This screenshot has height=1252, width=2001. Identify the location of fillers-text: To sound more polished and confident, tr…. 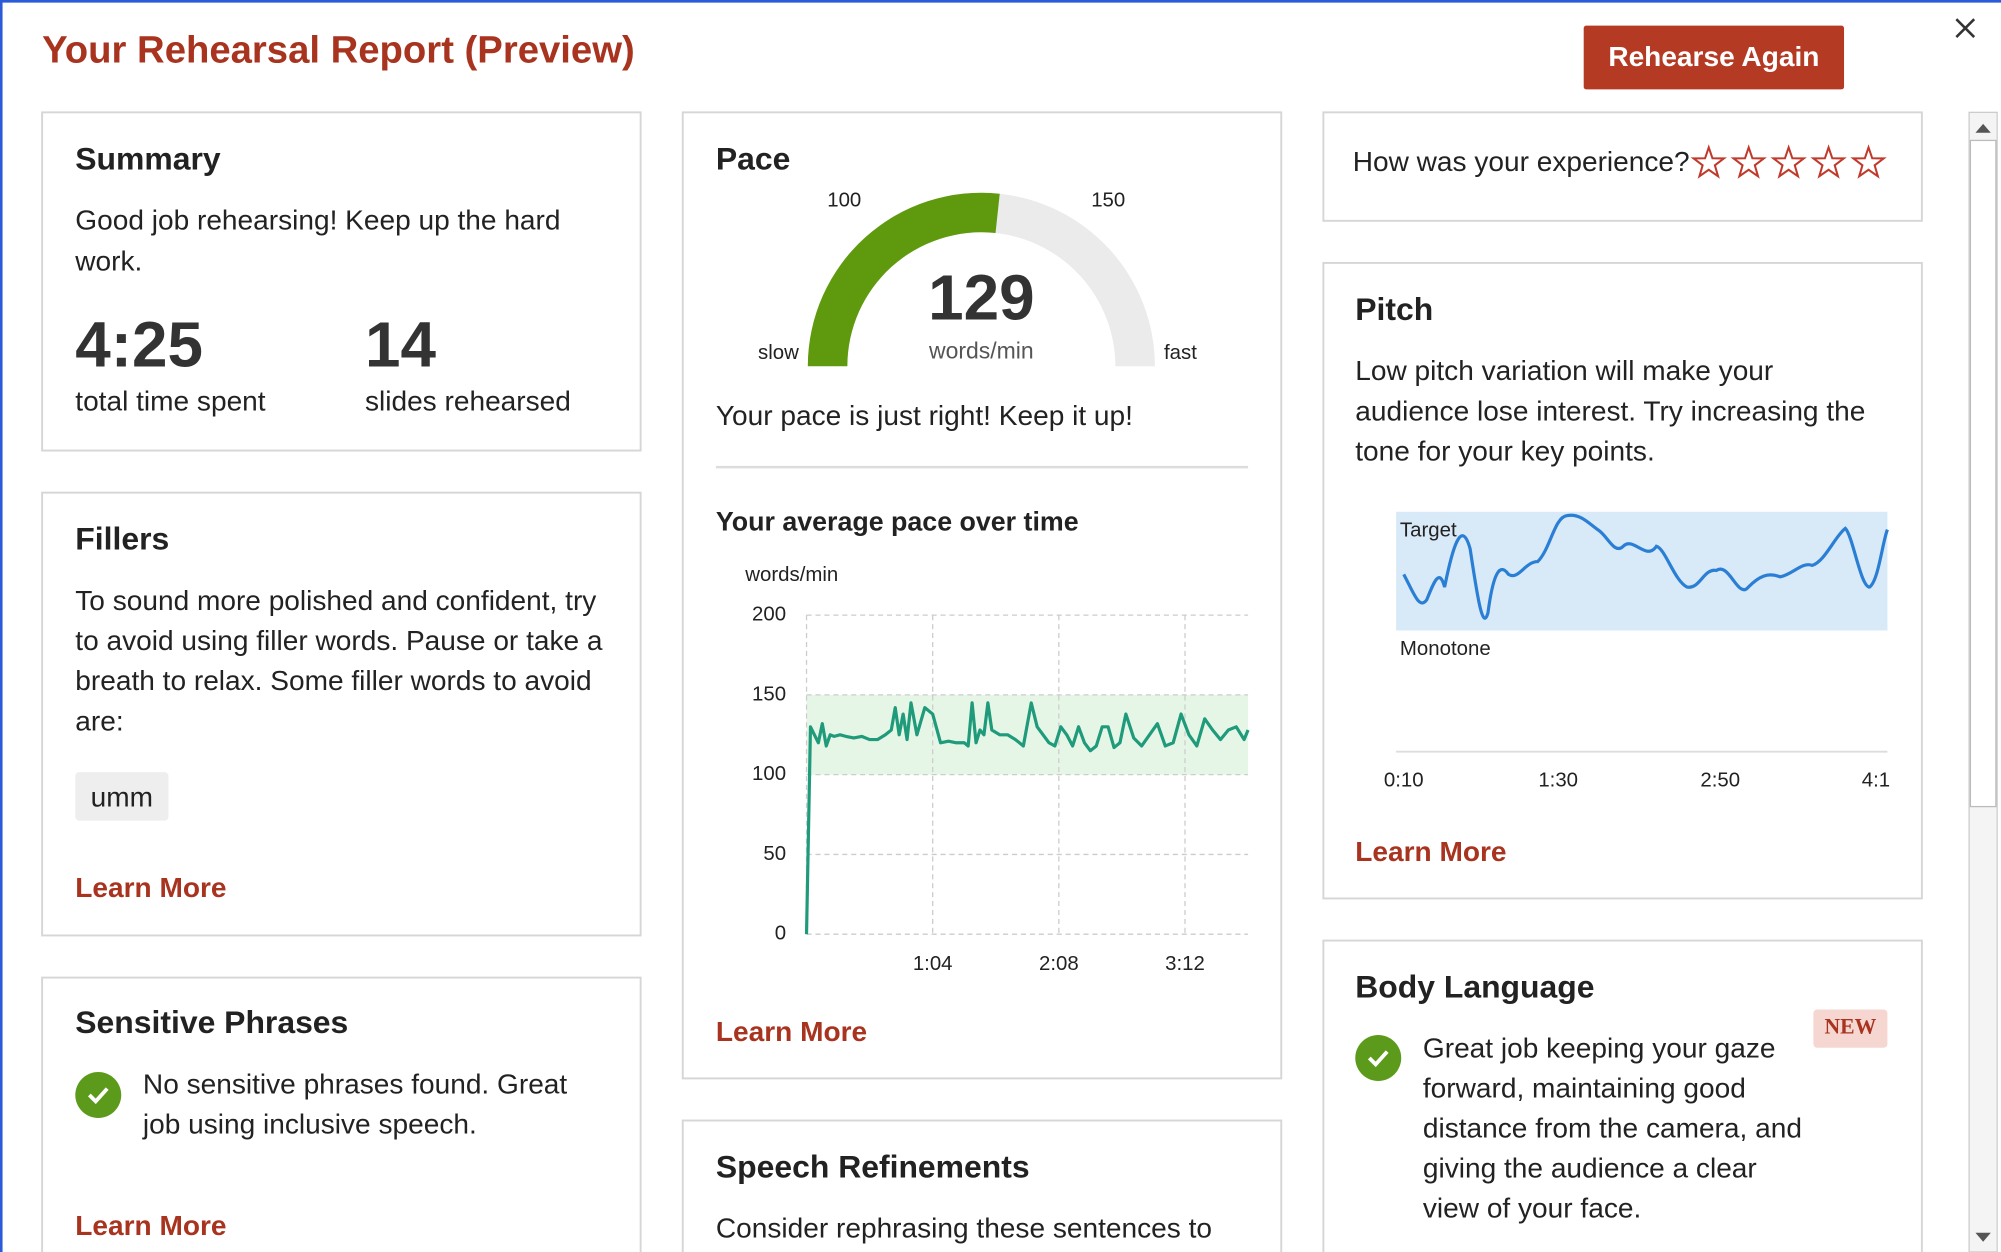
(335, 600).